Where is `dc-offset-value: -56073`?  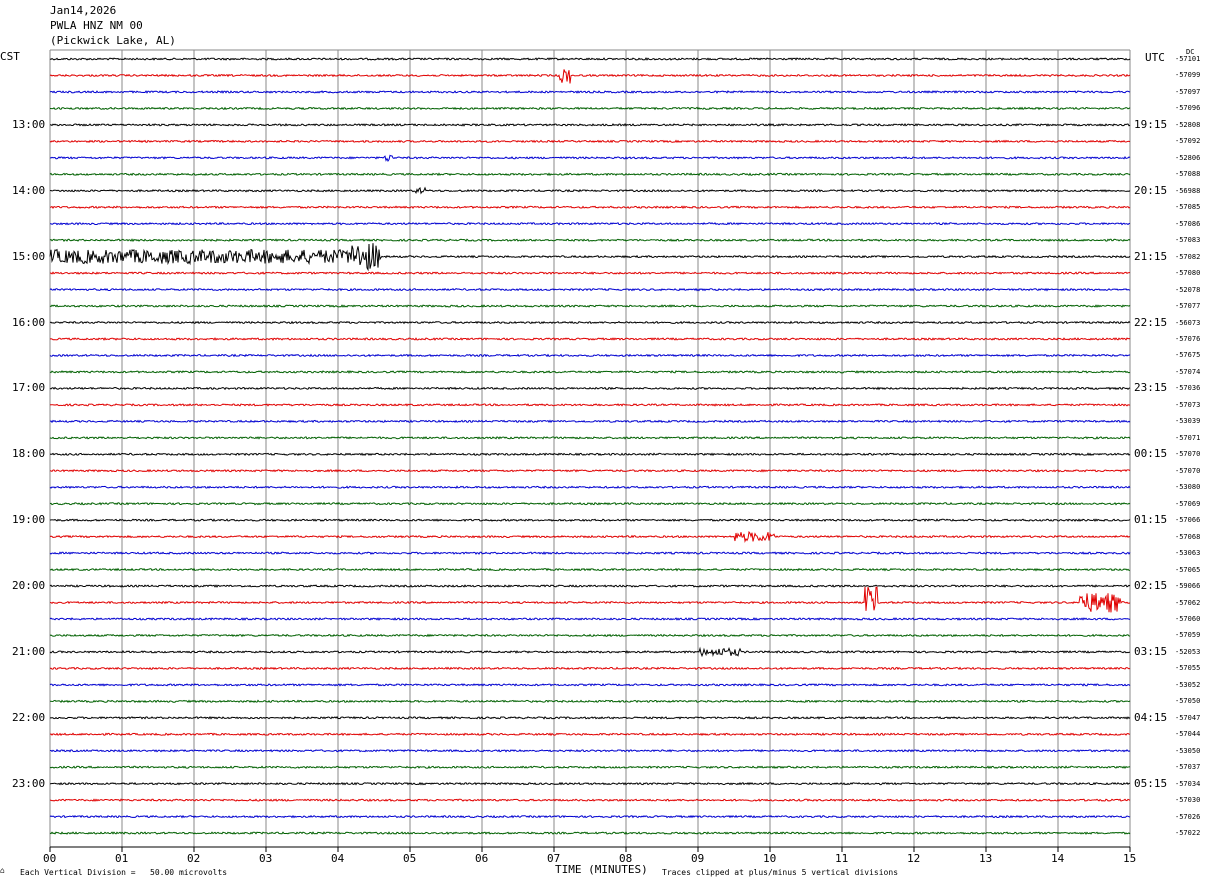 dc-offset-value: -56073 is located at coordinates (1188, 322).